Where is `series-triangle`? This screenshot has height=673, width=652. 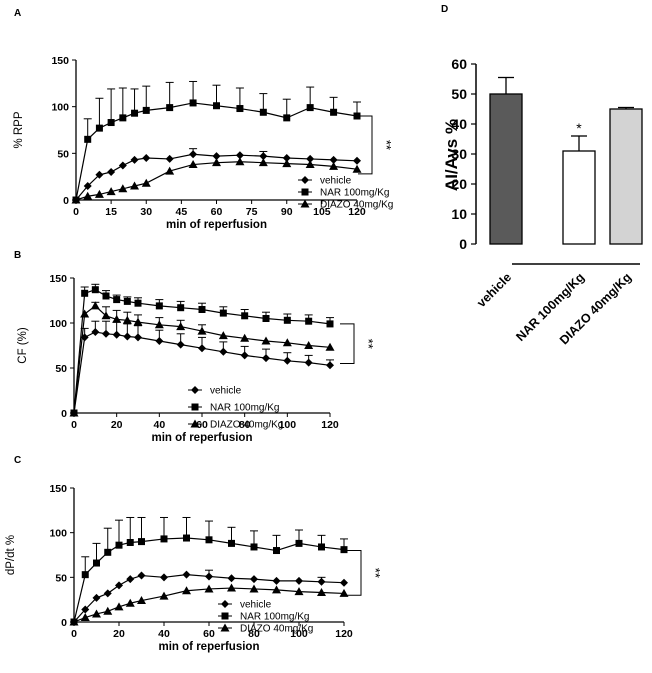 series-triangle is located at coordinates (209, 604).